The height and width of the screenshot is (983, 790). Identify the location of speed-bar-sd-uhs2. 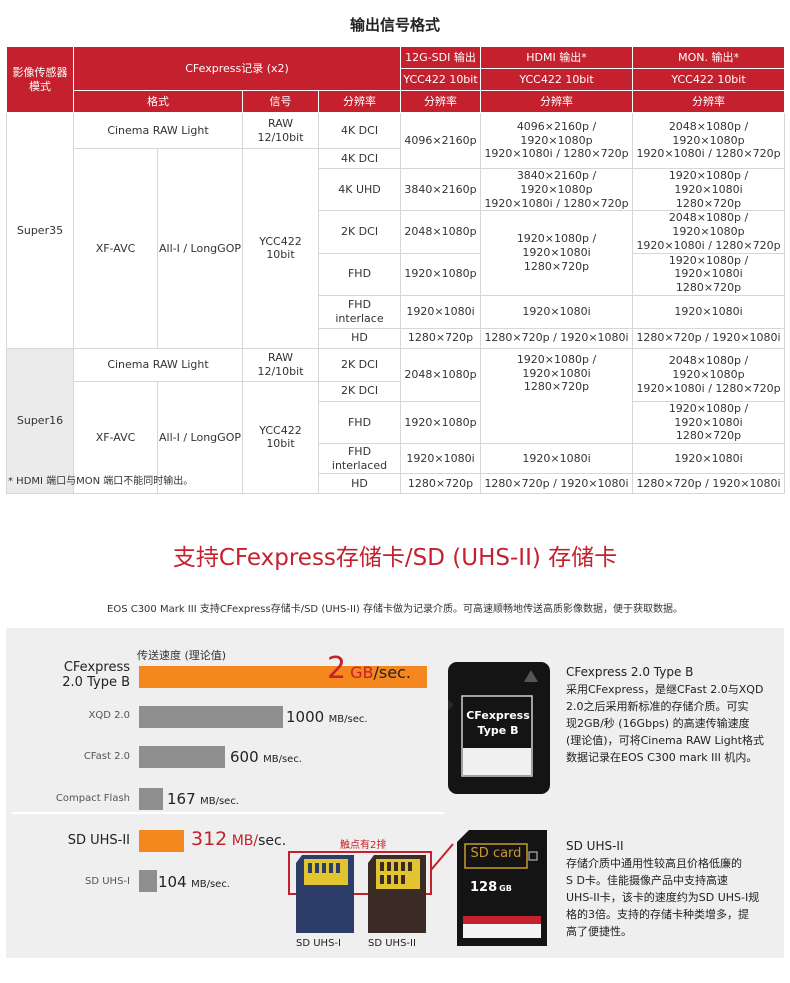
(161, 841).